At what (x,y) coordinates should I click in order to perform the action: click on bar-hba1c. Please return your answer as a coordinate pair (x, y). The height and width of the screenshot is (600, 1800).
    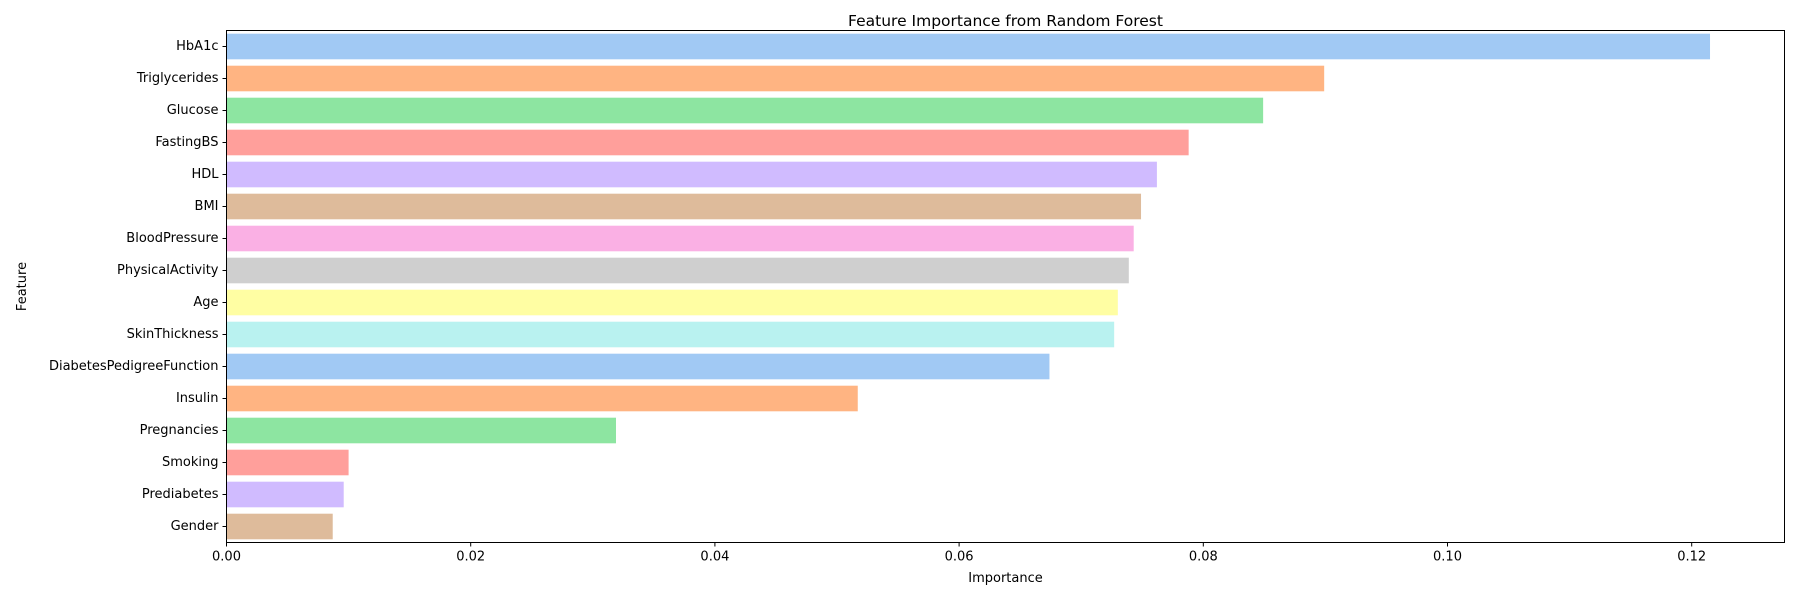
    Looking at the image, I should click on (968, 46).